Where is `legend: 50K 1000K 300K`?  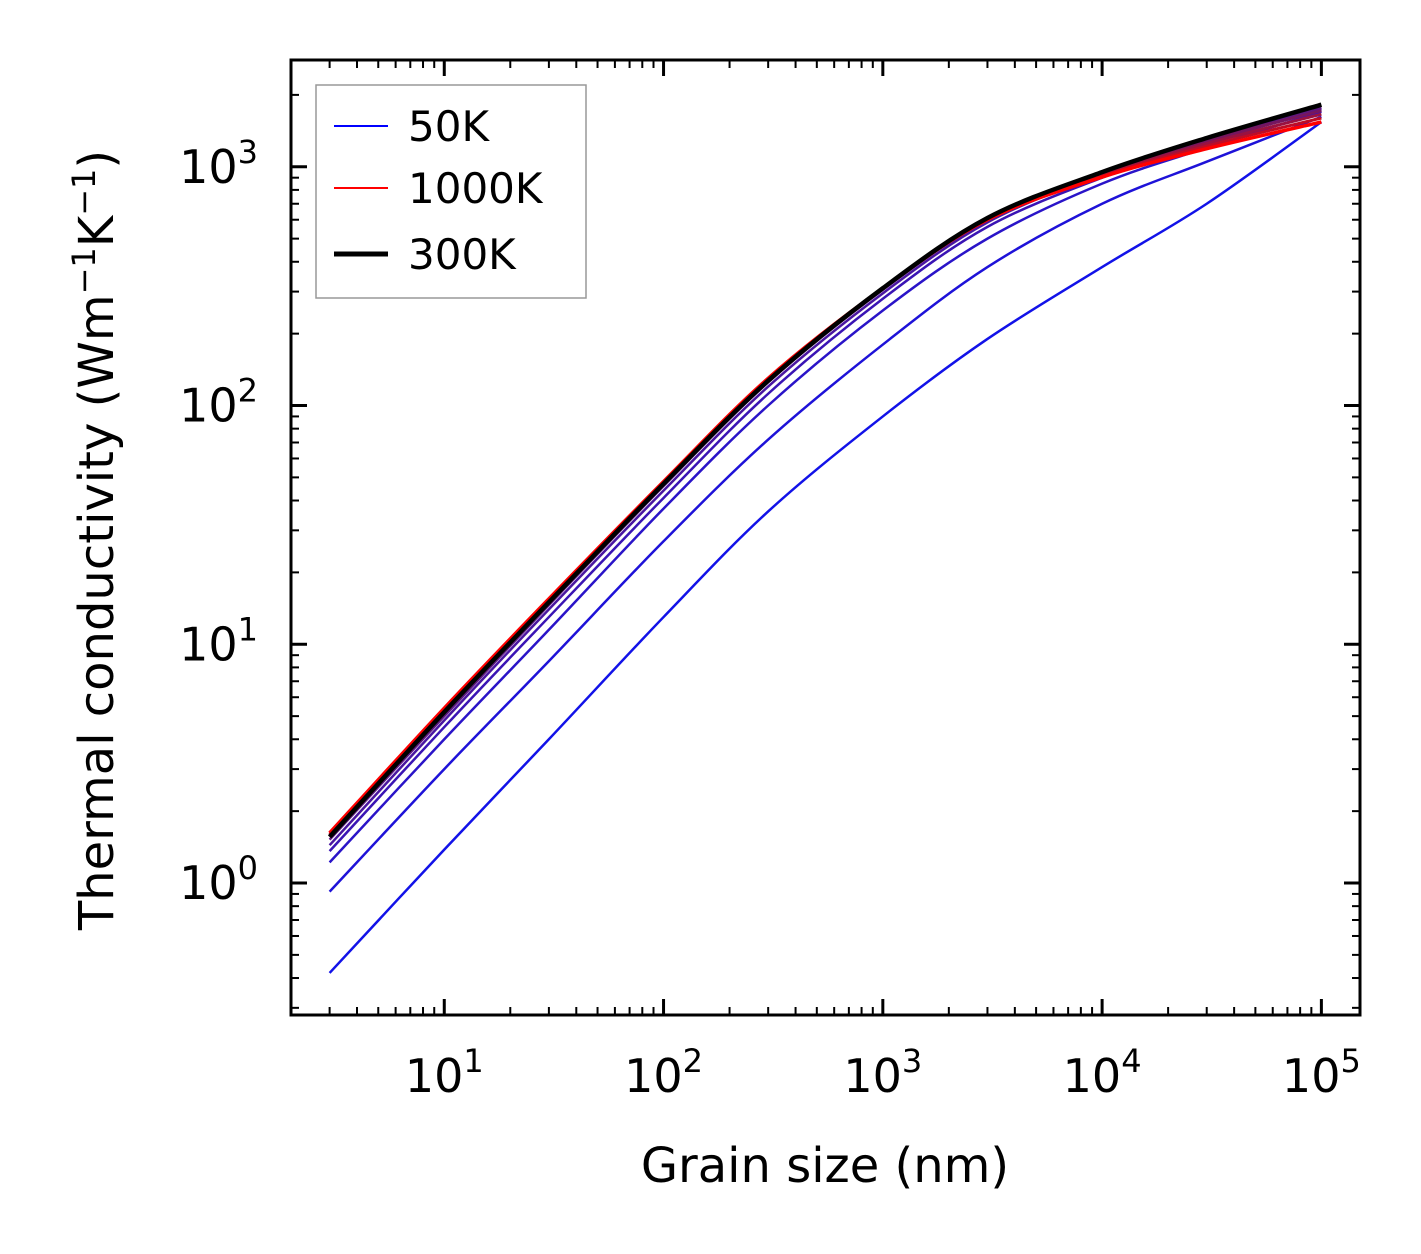 legend: 50K 1000K 300K is located at coordinates (451, 191).